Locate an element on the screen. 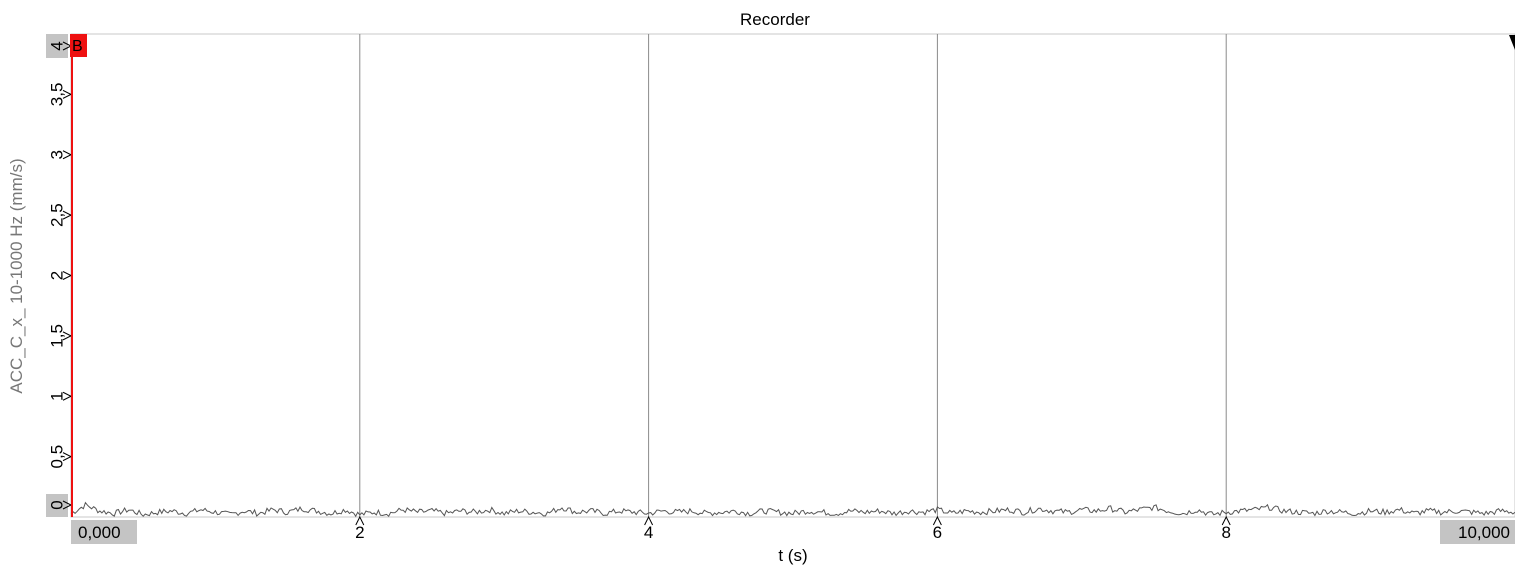  cursor-b: B is located at coordinates (78, 275).